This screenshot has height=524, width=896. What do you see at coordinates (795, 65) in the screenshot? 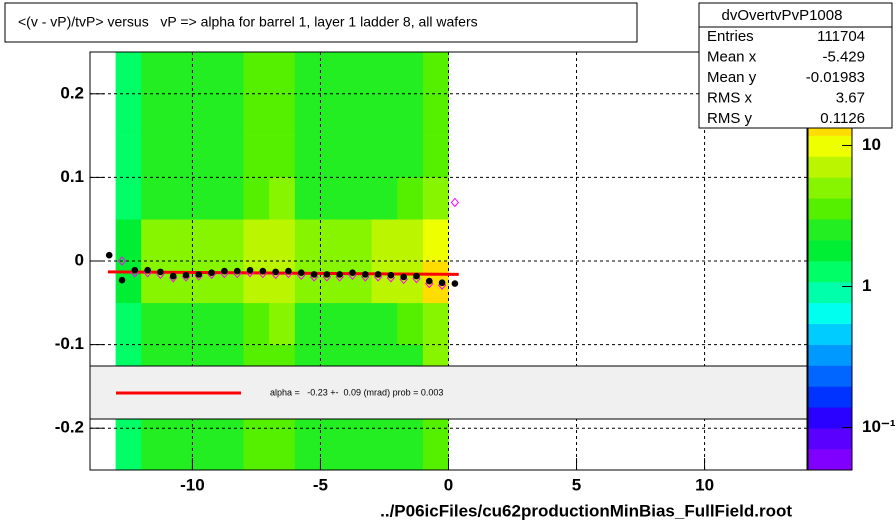
I see `stats-box` at bounding box center [795, 65].